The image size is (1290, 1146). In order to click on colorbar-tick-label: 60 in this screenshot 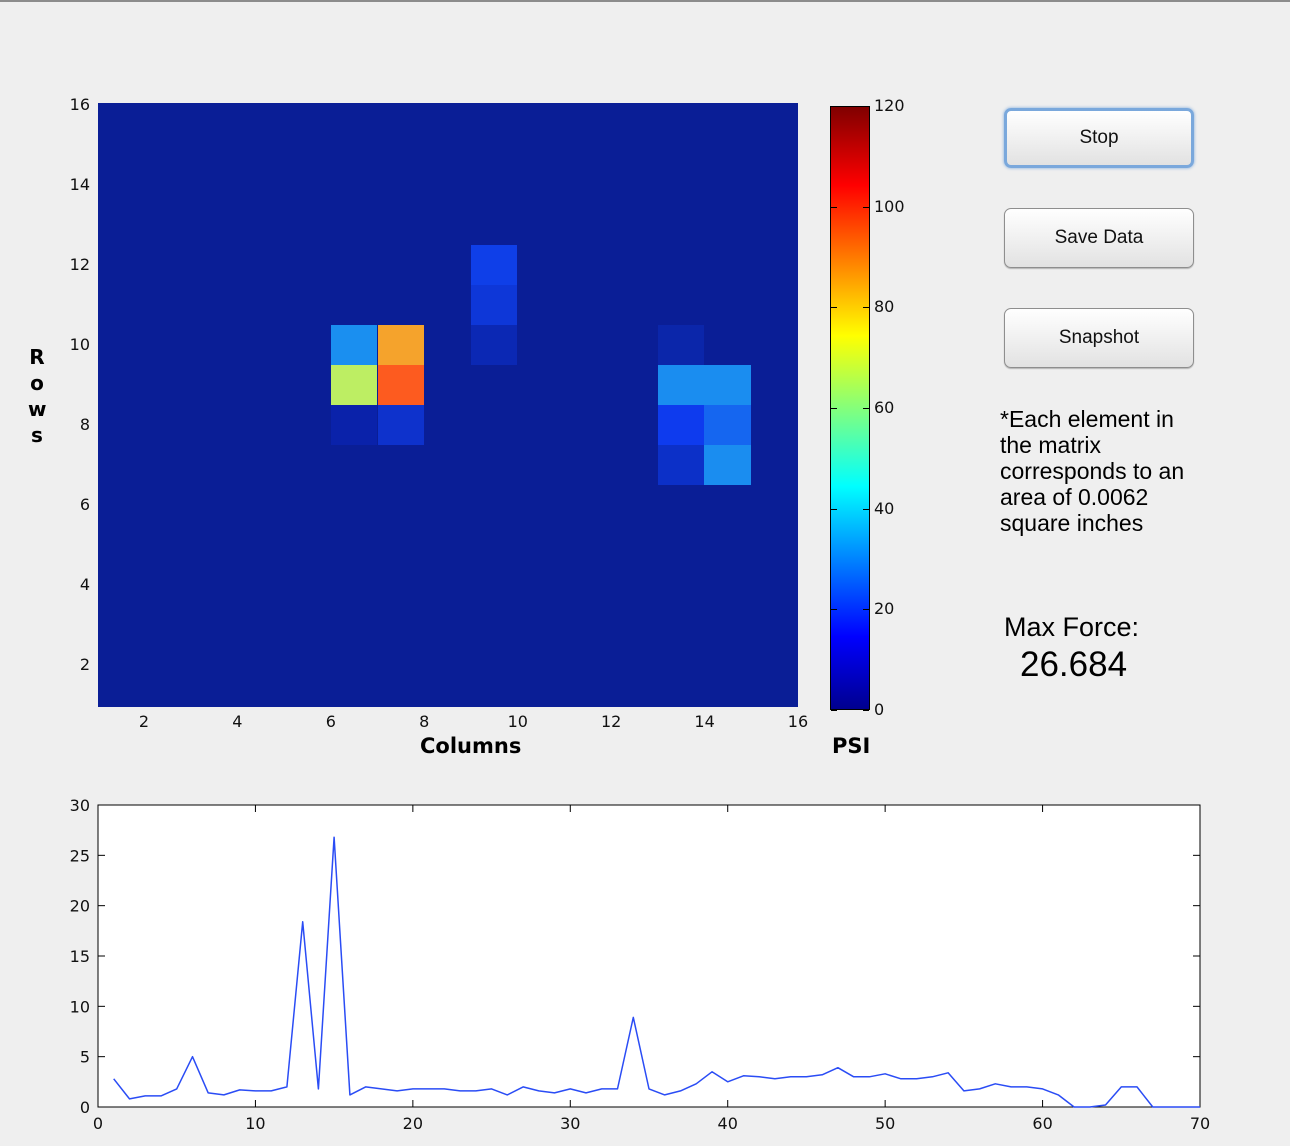, I will do `click(884, 407)`.